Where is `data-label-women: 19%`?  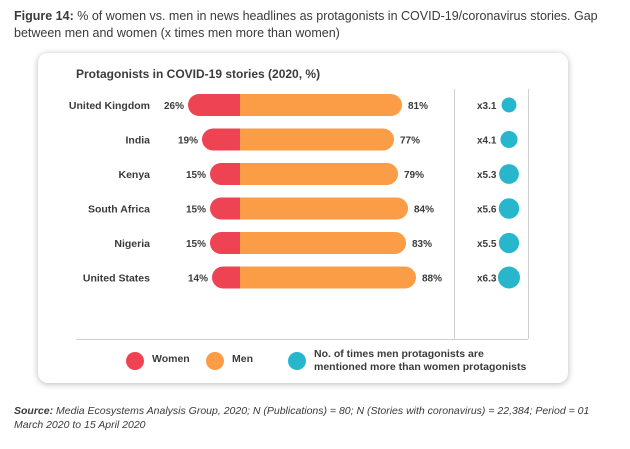
data-label-women: 19% is located at coordinates (188, 141).